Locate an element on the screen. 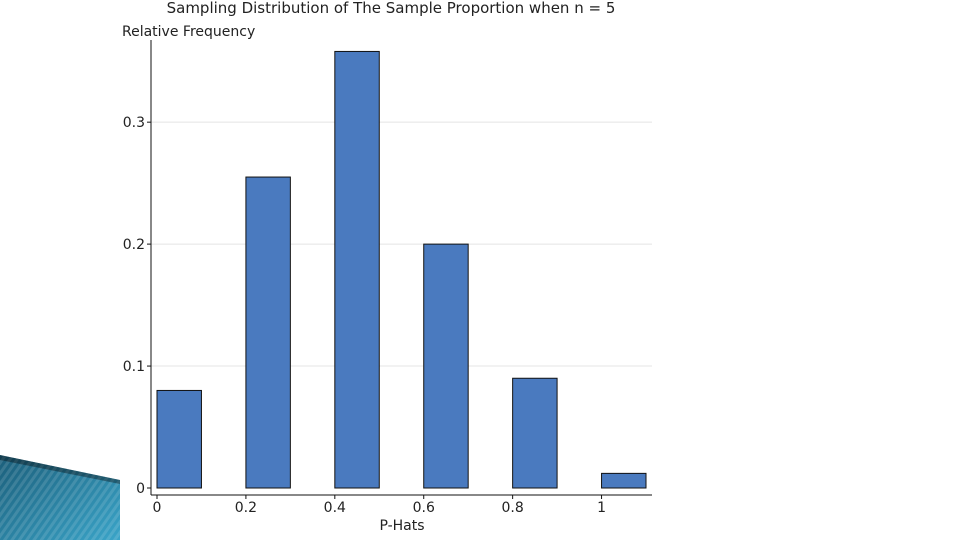 The image size is (960, 540). slide-corner-decoration is located at coordinates (60, 497).